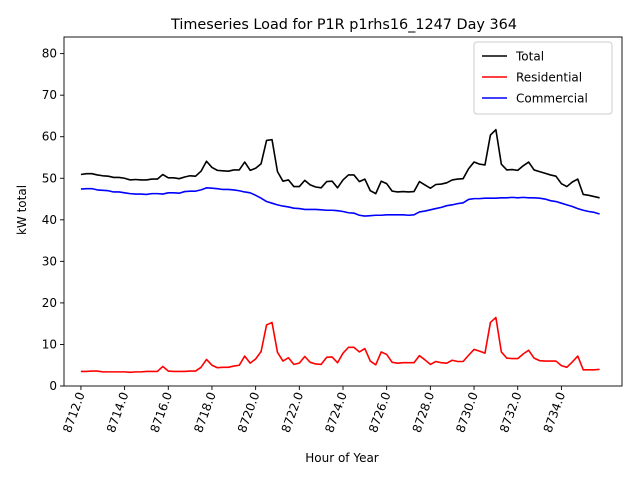  Describe the element at coordinates (53, 386) in the screenshot. I see `y-tick-label: 0` at that location.